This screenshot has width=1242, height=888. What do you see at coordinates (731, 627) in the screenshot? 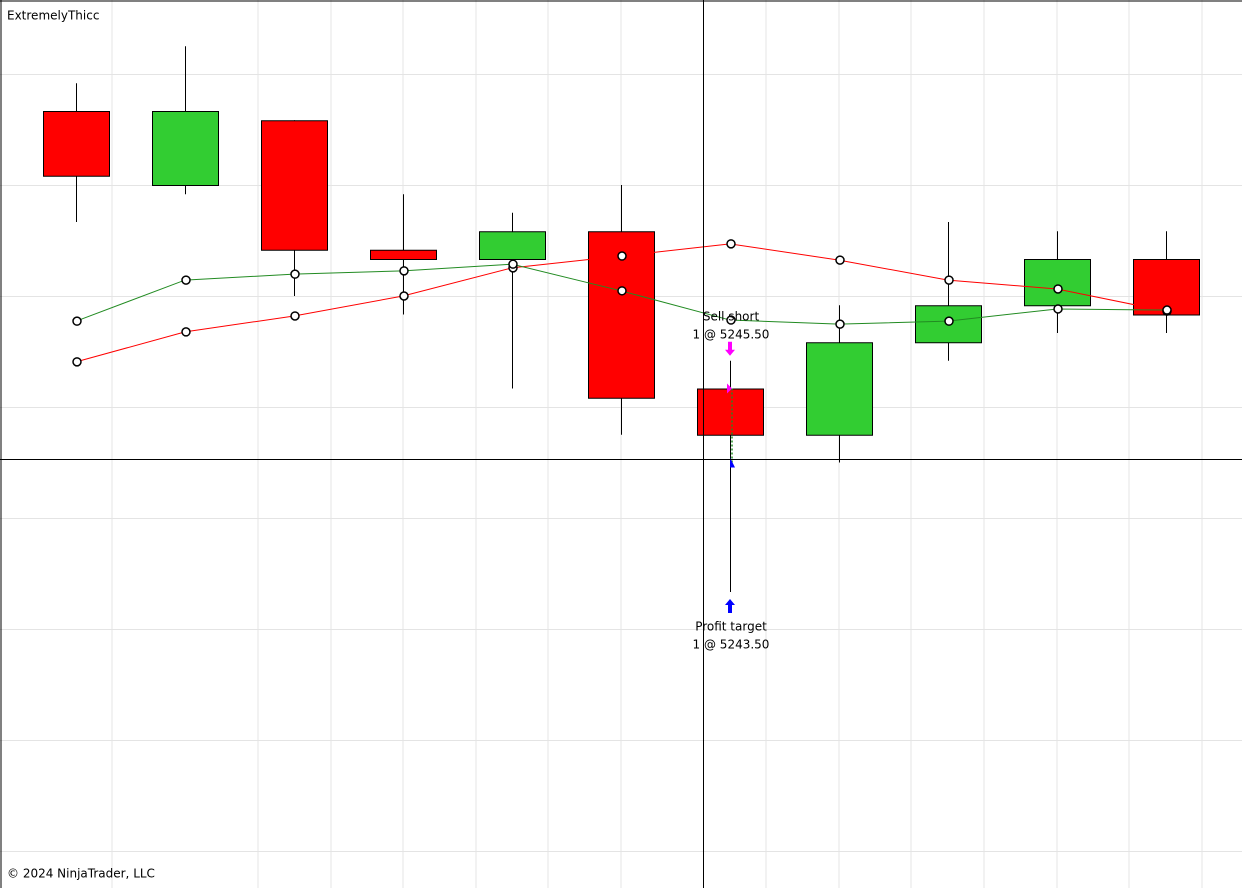
I see `execution-label: Profit target` at bounding box center [731, 627].